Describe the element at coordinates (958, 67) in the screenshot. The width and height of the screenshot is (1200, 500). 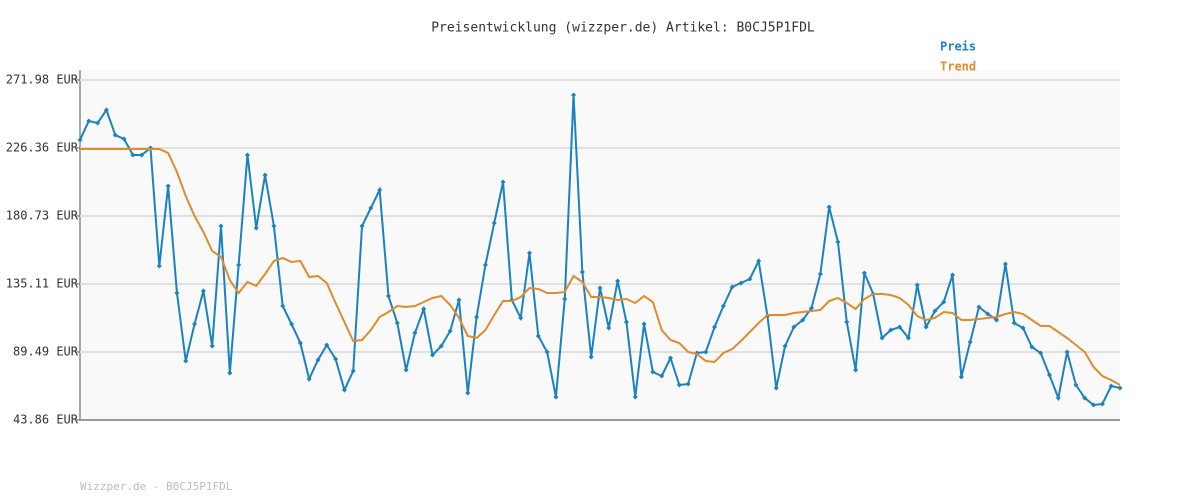
I see `legend-label: Trend` at that location.